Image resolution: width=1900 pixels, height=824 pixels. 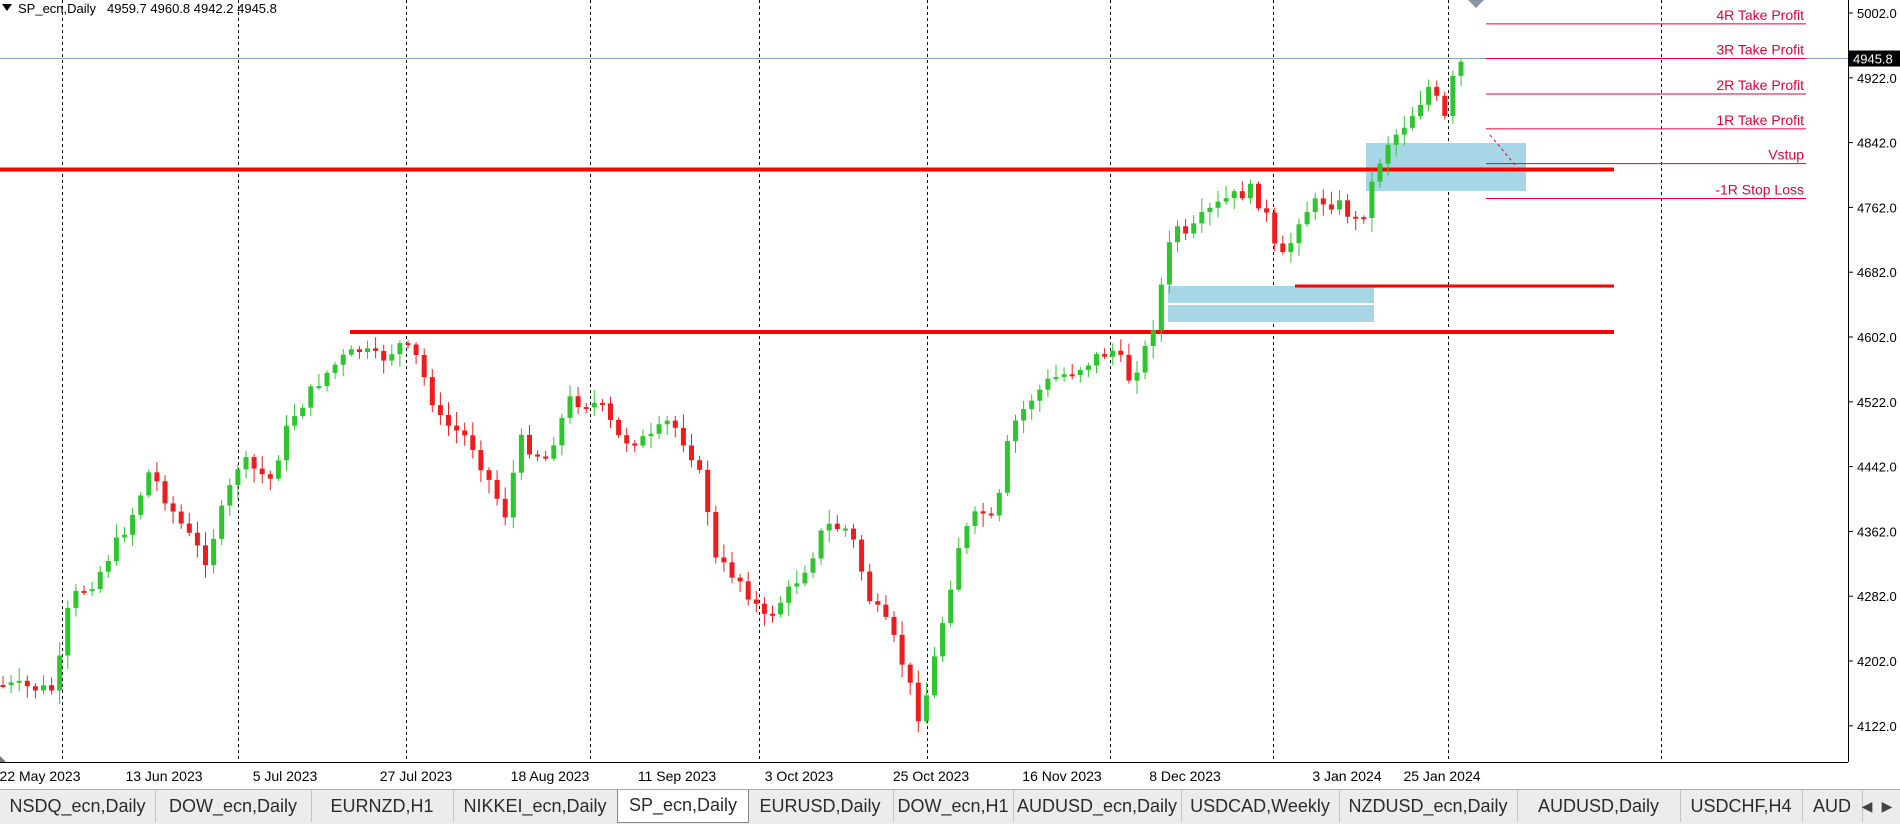 What do you see at coordinates (820, 806) in the screenshot?
I see `tab-eurusd-daily: EURUSD,Daily` at bounding box center [820, 806].